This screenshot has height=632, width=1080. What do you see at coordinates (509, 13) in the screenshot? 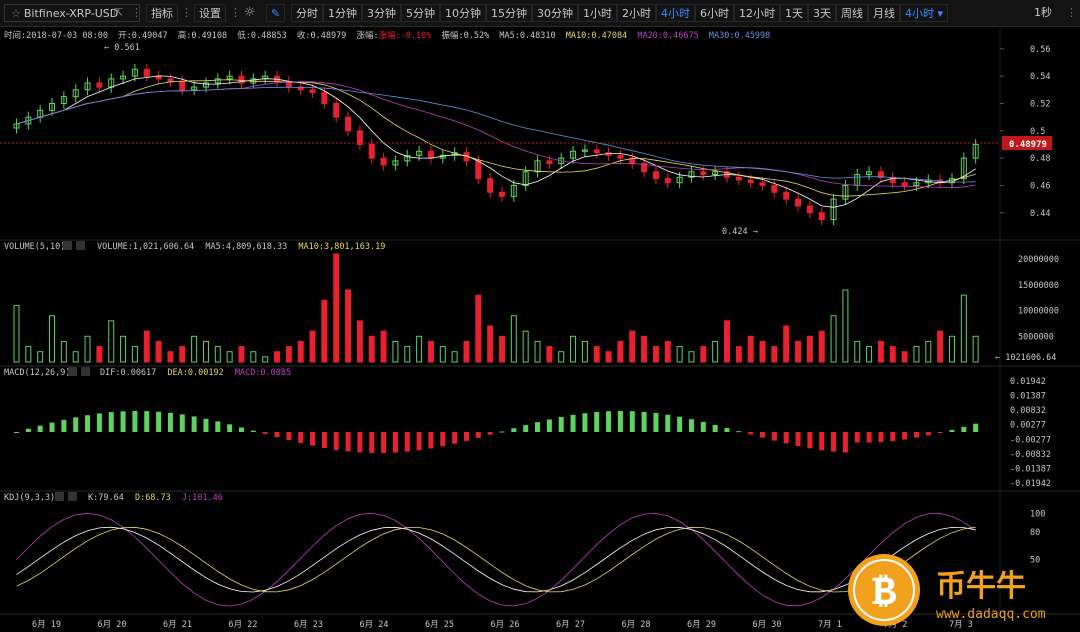
I see `period-tab-5: 15分钟` at bounding box center [509, 13].